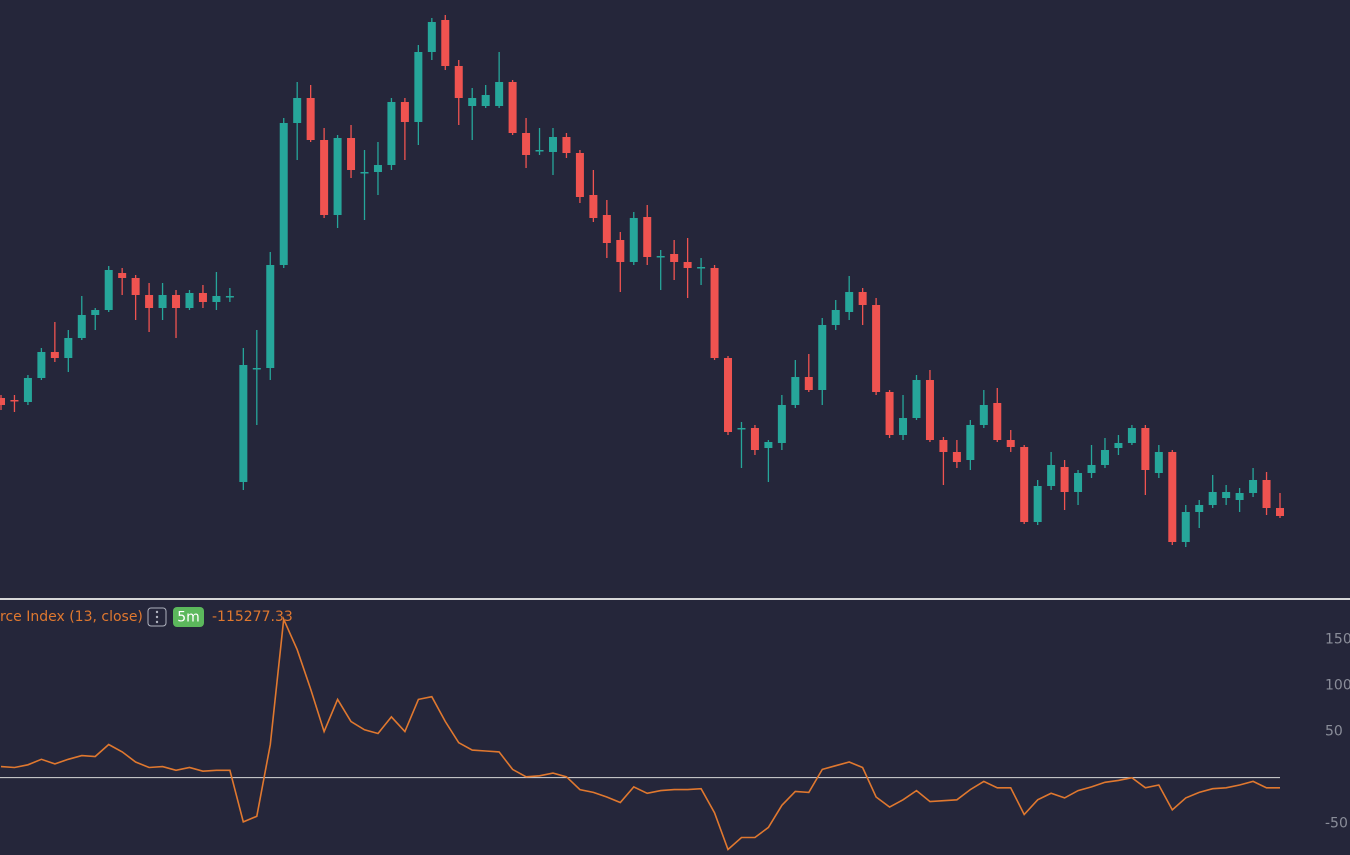  Describe the element at coordinates (1337, 640) in the screenshot. I see `y-tick-label: 150` at that location.